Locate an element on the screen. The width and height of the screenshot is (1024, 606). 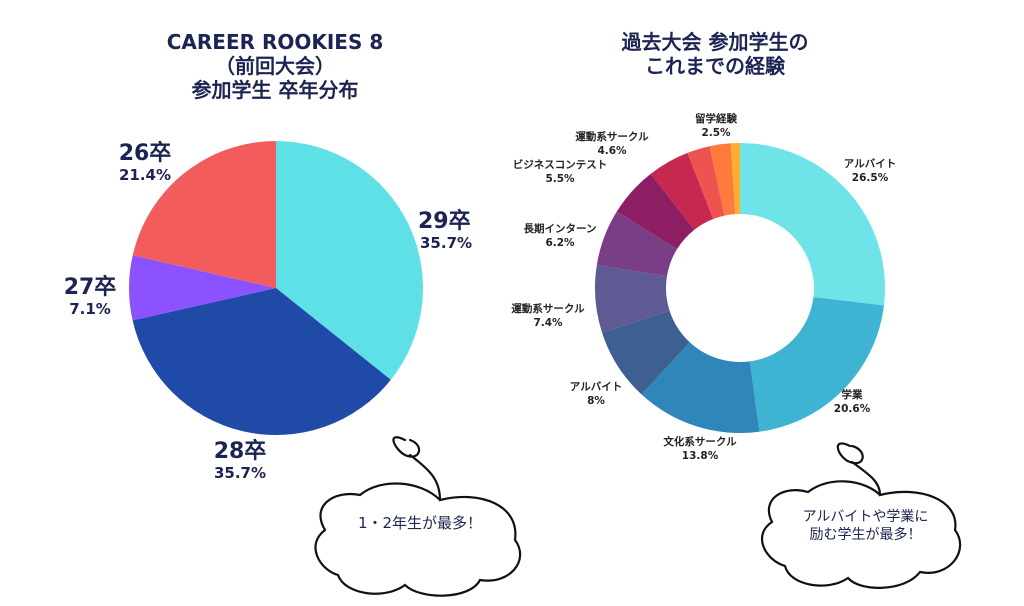
donut-label-4: 運動系サークル is located at coordinates (548, 308).